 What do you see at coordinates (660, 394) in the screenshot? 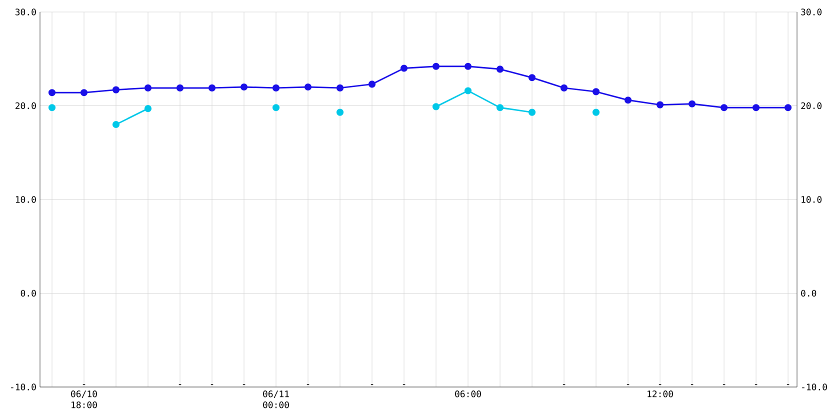
I see `x-tick-label: 12:00` at bounding box center [660, 394].